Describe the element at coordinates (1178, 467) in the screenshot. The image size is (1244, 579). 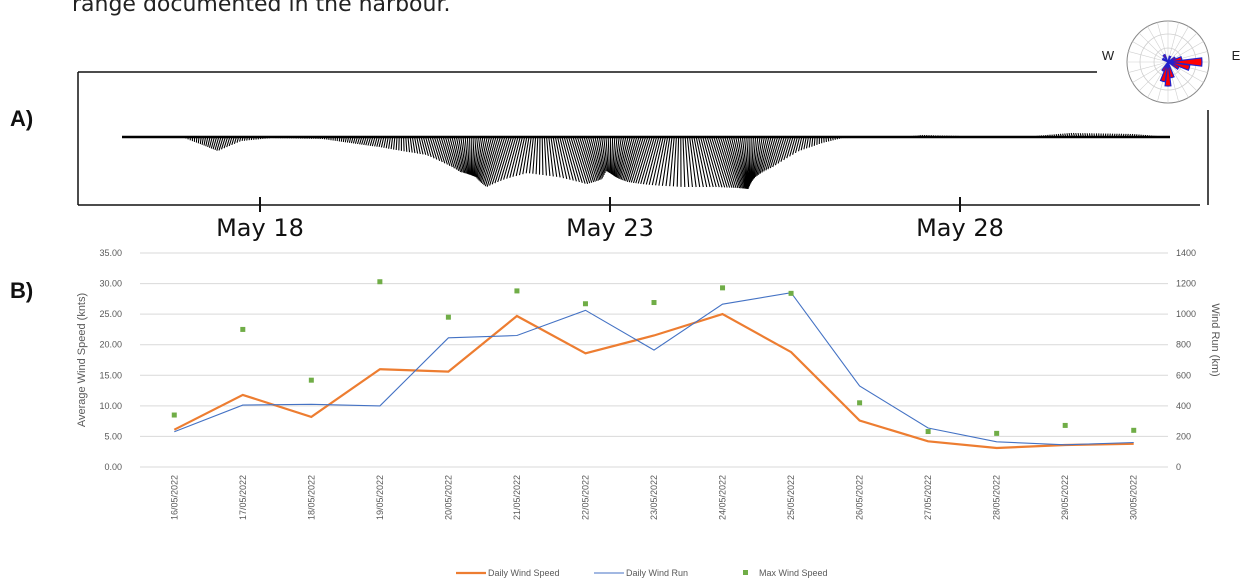
I see `y2-tick-label: 0` at that location.